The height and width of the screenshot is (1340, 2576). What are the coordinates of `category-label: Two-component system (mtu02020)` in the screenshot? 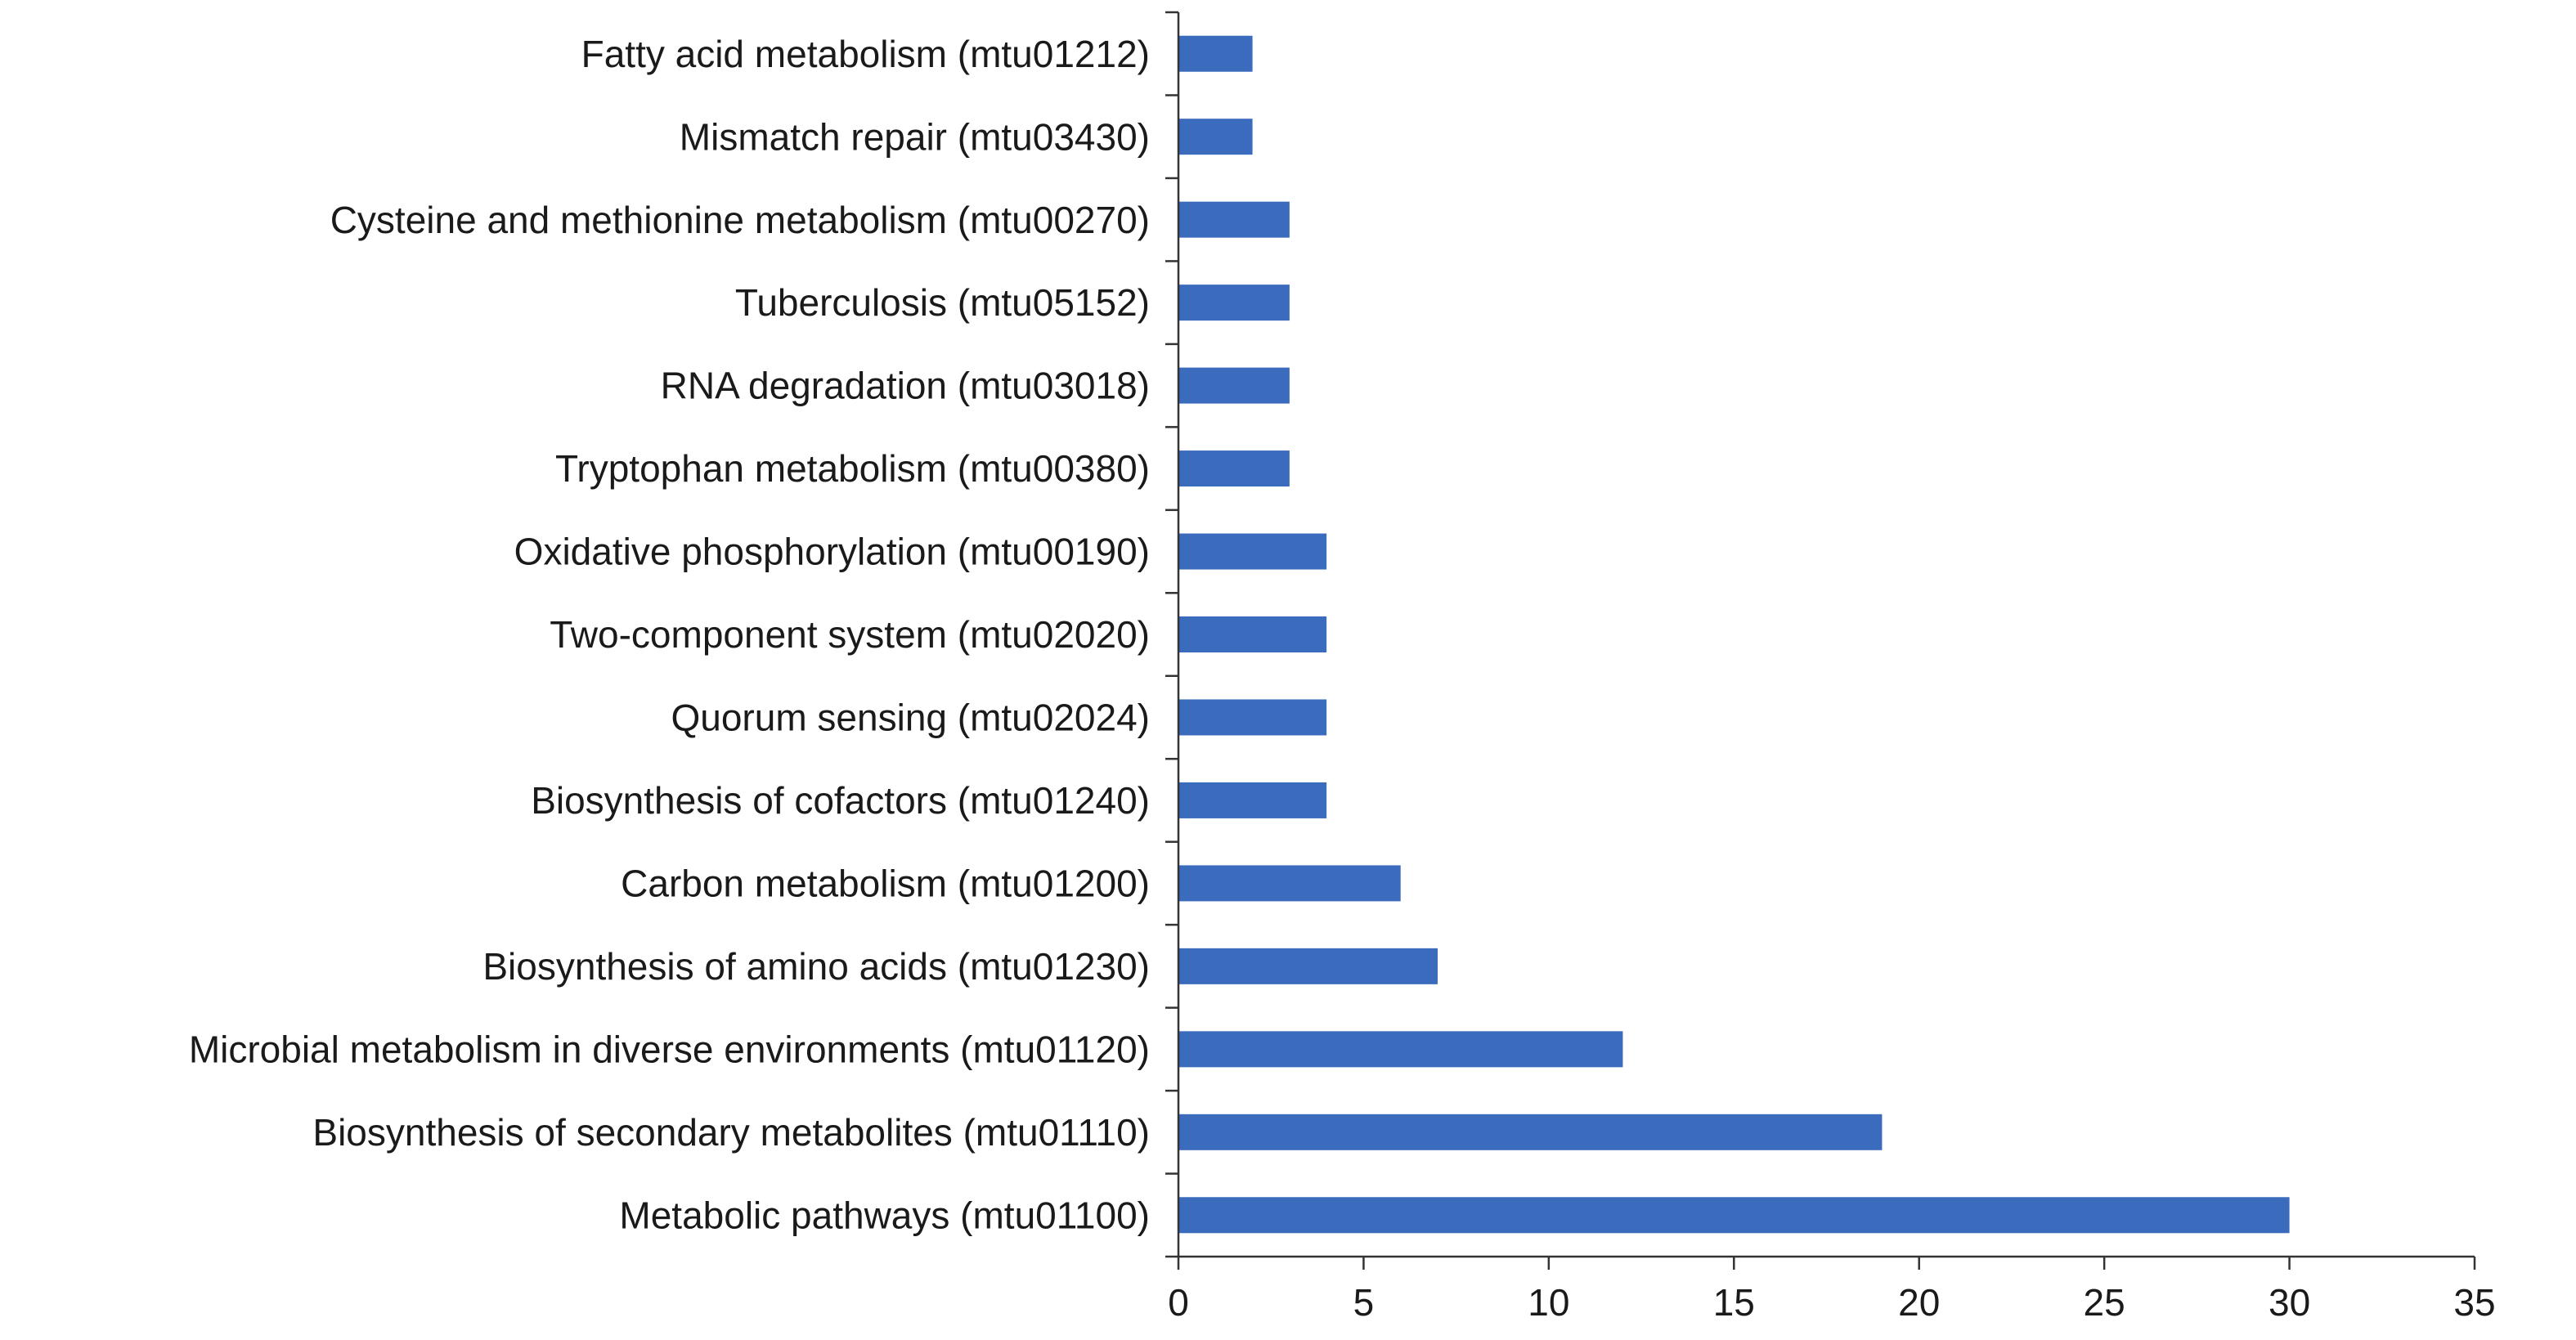 It's located at (850, 634).